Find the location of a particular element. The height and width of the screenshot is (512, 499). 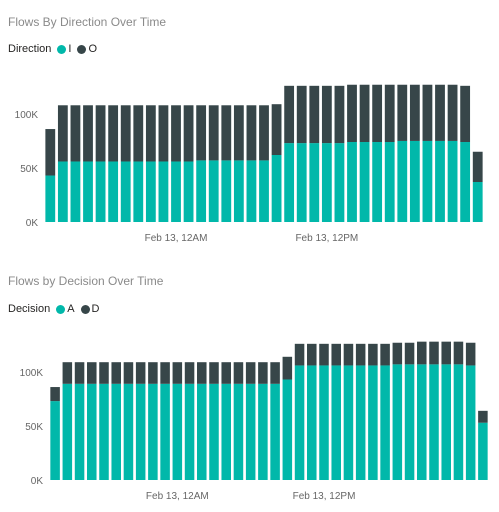

chart-legend: Direction I O is located at coordinates (53, 49).